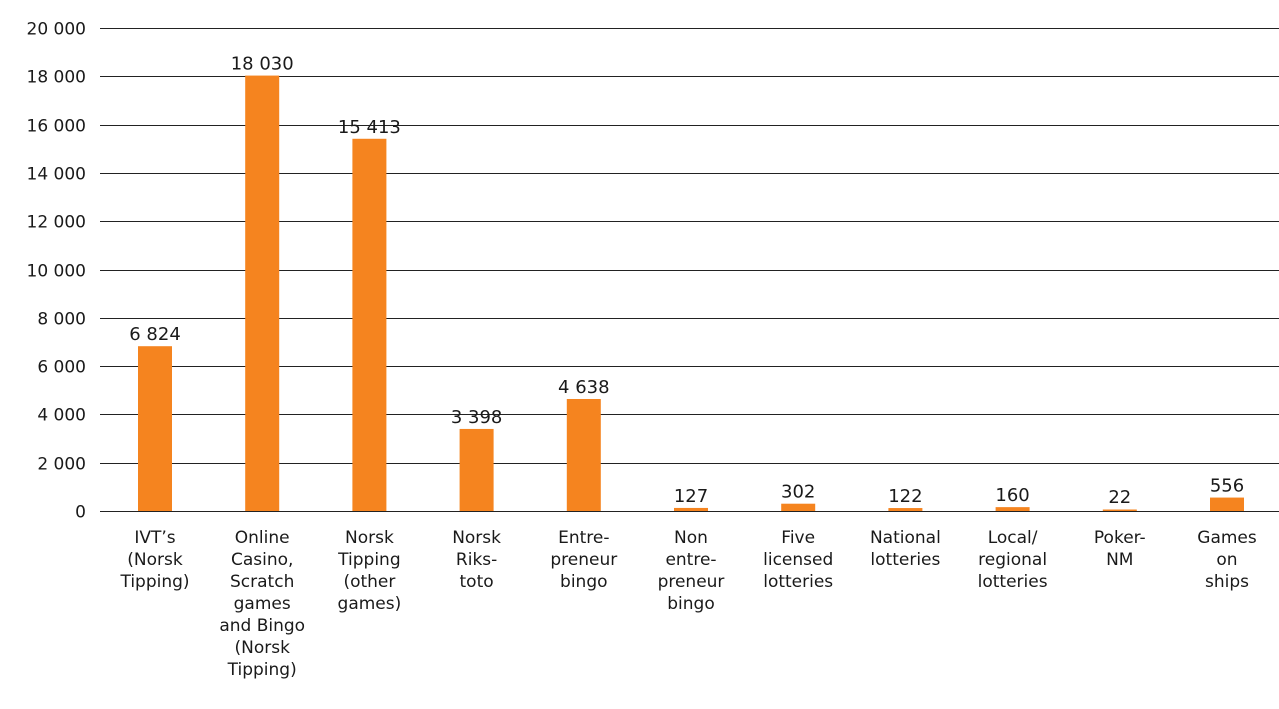 The image size is (1279, 709). I want to click on y-tick-label: 8 000, so click(61, 320).